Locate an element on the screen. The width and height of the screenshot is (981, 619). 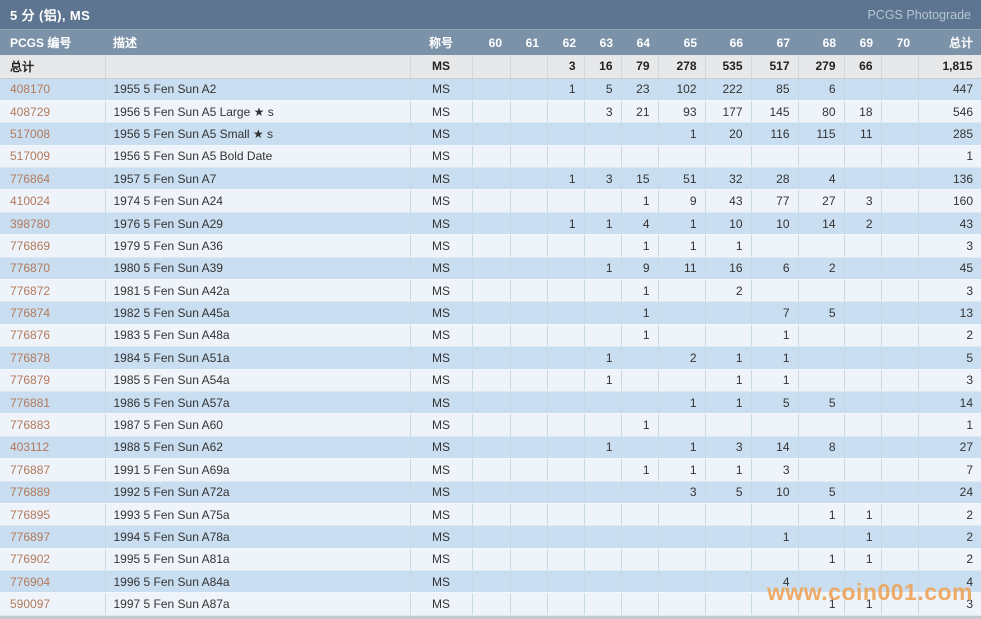
grade-68-cell: 27 is located at coordinates (821, 201).